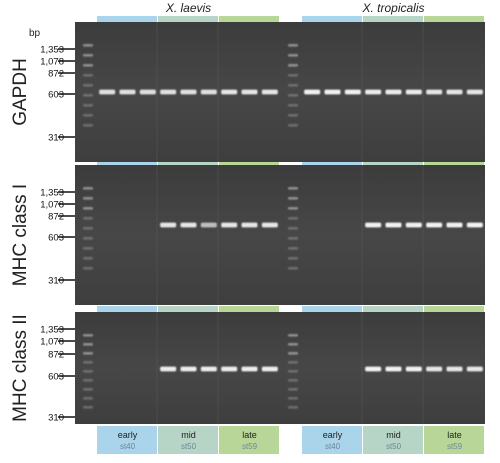  I want to click on unit-label: bp, so click(35, 33).